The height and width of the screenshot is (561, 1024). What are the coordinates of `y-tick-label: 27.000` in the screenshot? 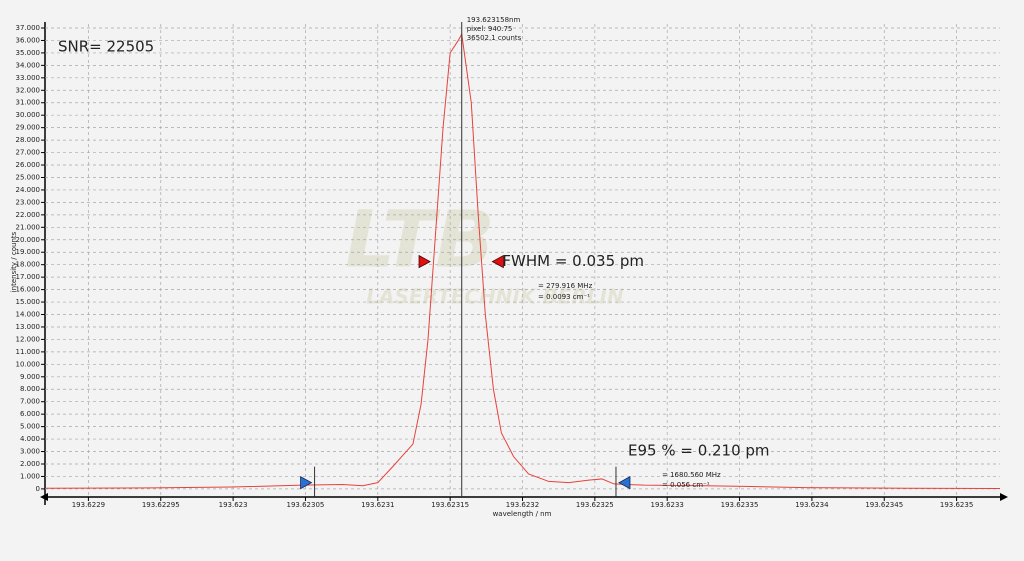 It's located at (28, 153).